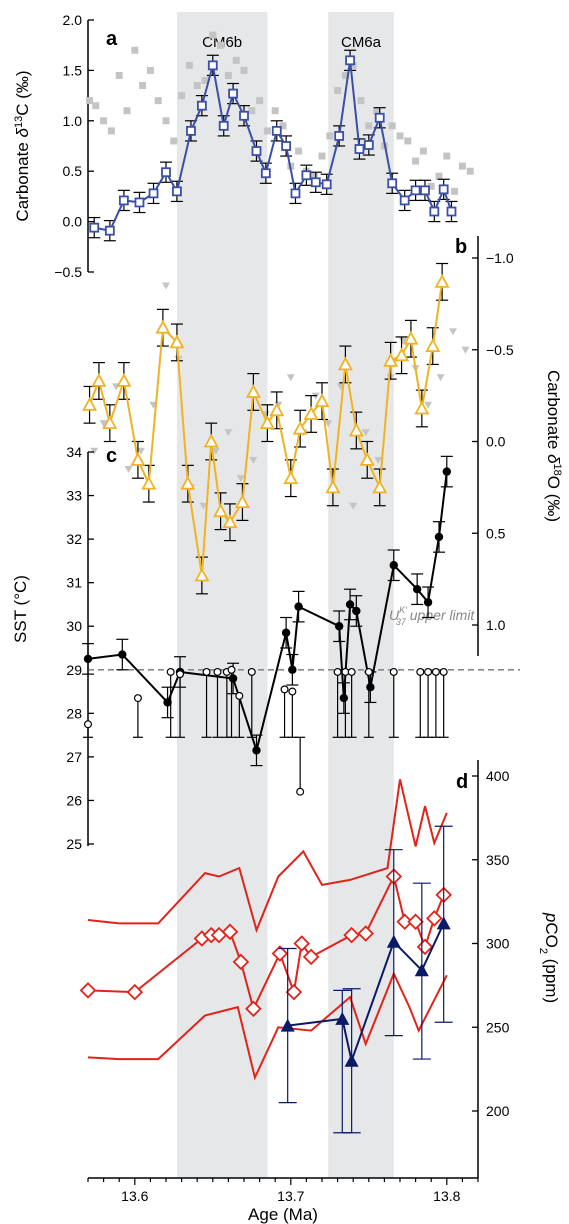  What do you see at coordinates (549, 957) in the screenshot?
I see `y-axis-title-d: pCO2 (ppm)` at bounding box center [549, 957].